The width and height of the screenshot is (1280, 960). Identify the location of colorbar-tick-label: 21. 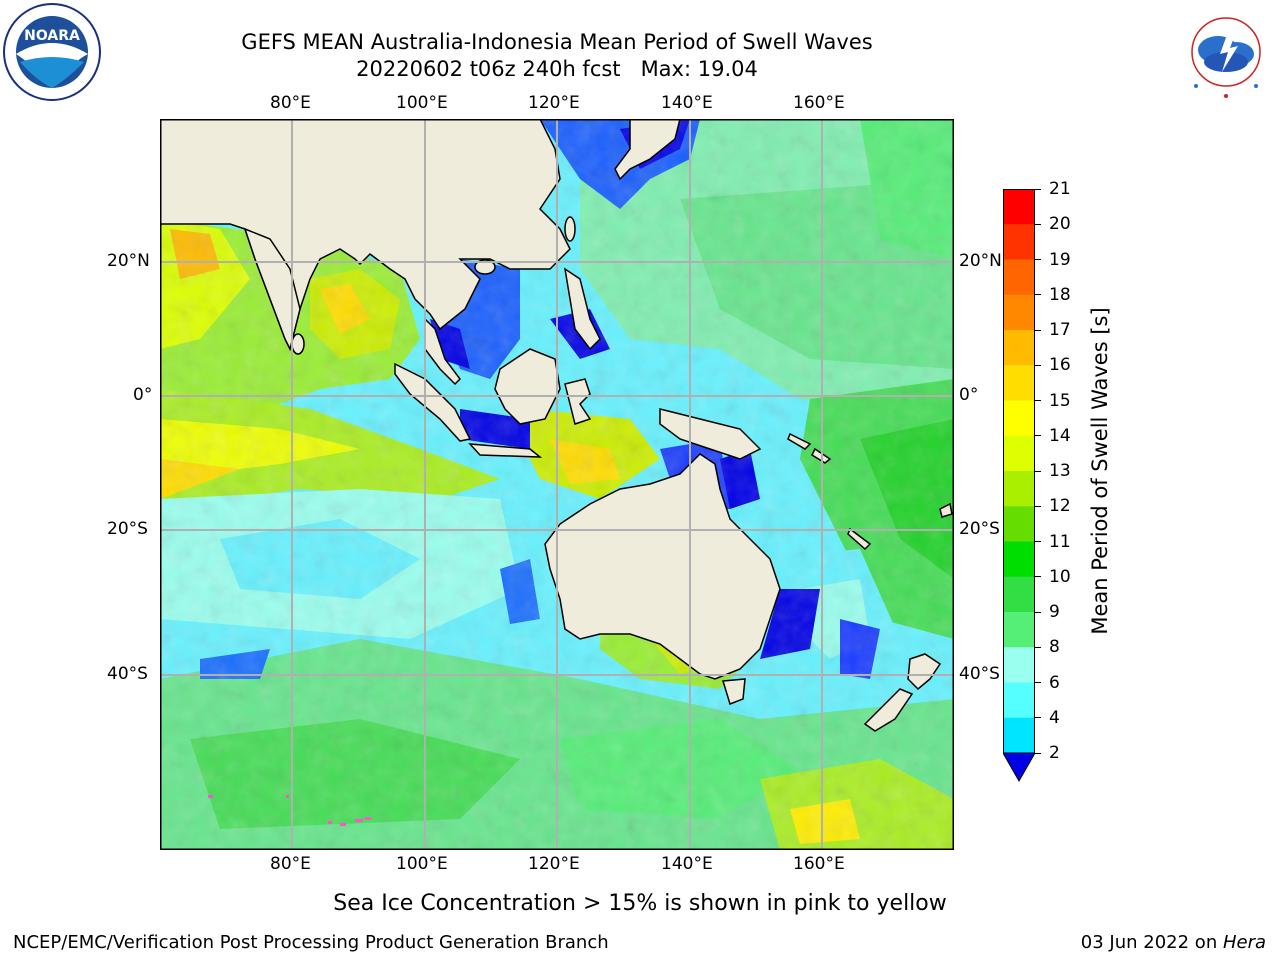
(1053, 189).